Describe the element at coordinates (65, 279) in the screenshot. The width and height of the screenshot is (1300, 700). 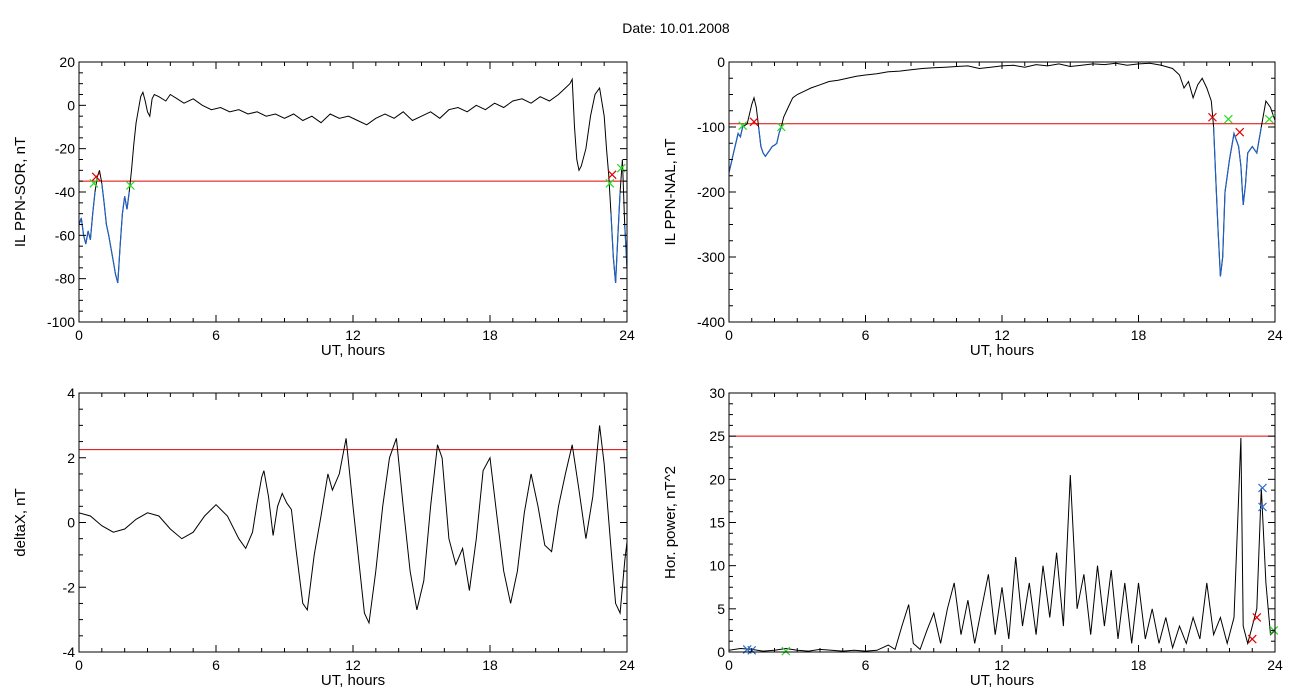
I see `y-tick-label: -80` at that location.